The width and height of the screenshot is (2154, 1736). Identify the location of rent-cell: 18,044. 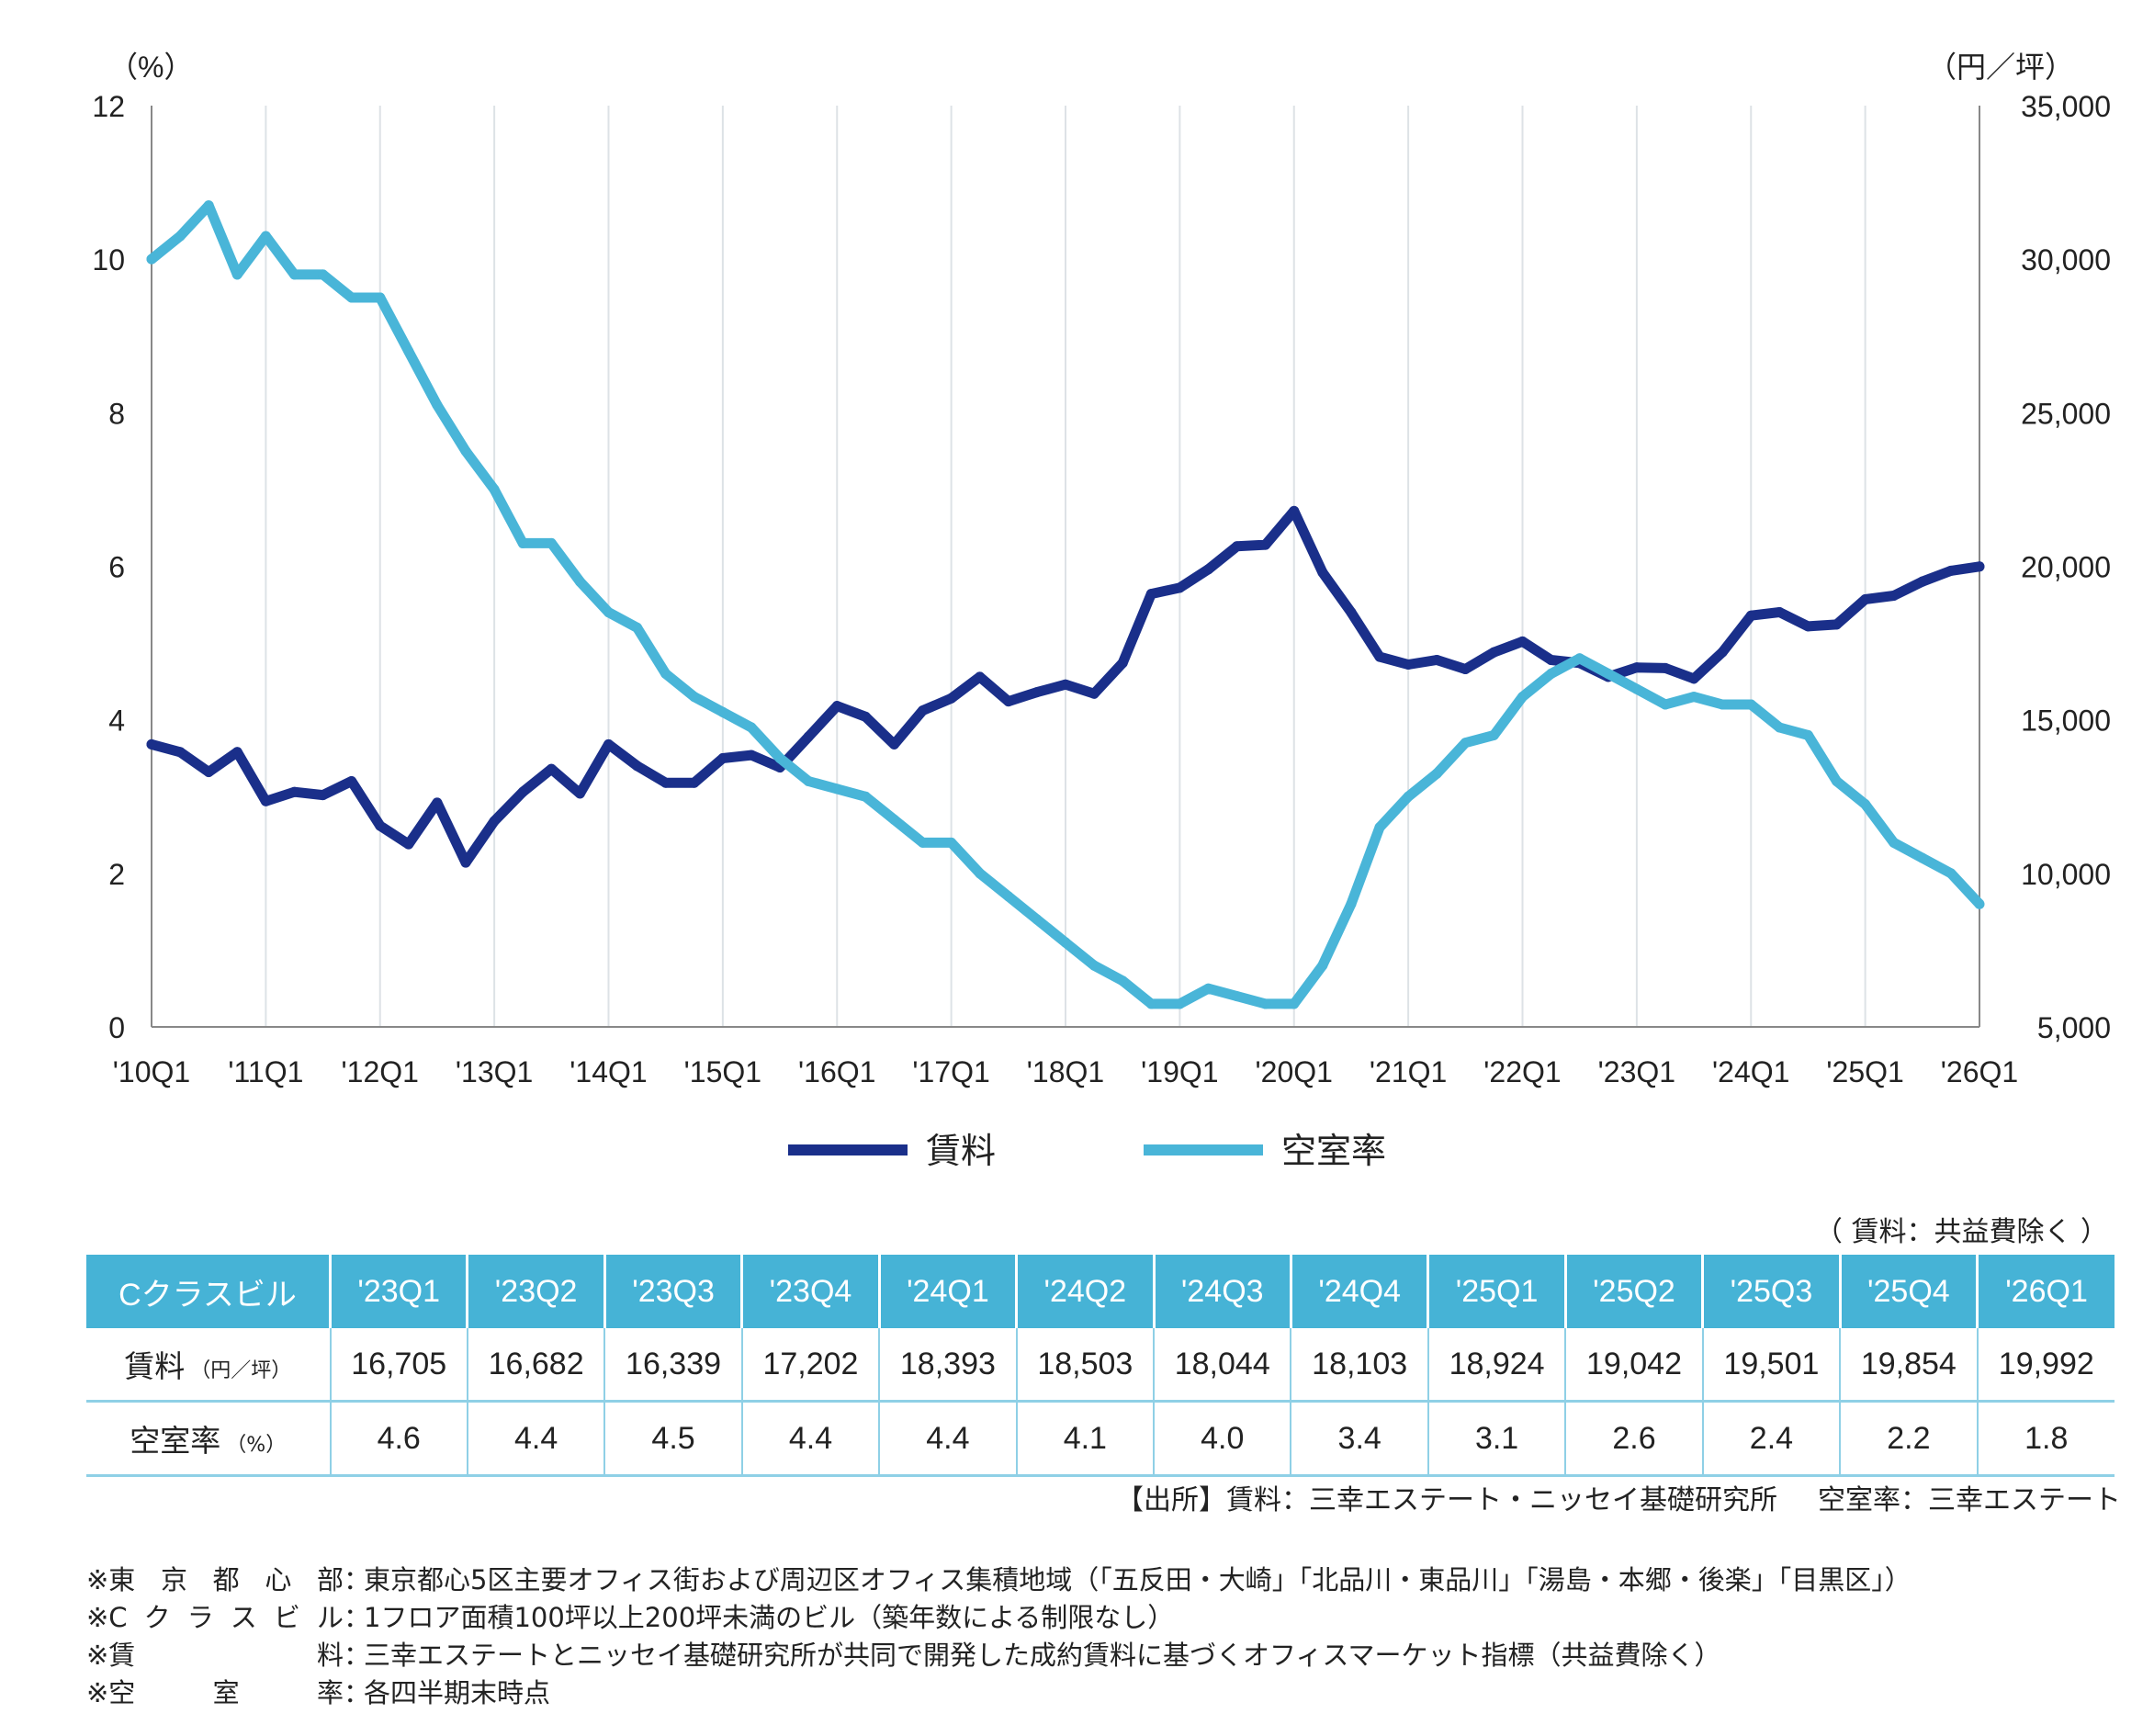
(1223, 1365).